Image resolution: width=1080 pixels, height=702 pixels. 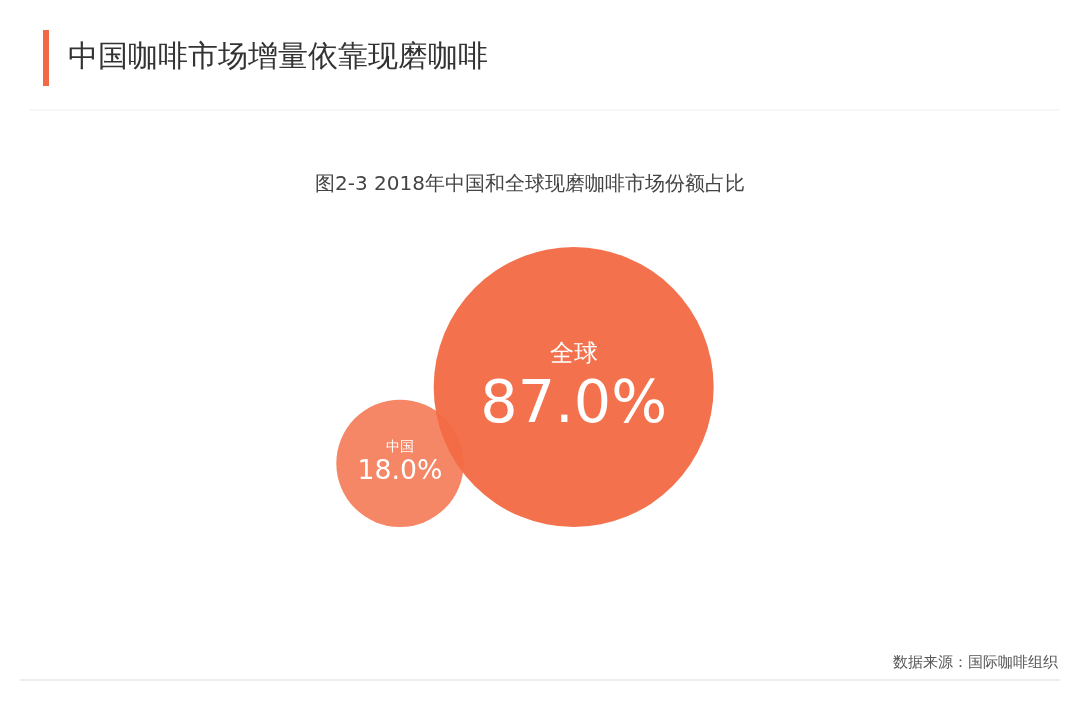 I want to click on category-label: 全球, so click(x=573, y=352).